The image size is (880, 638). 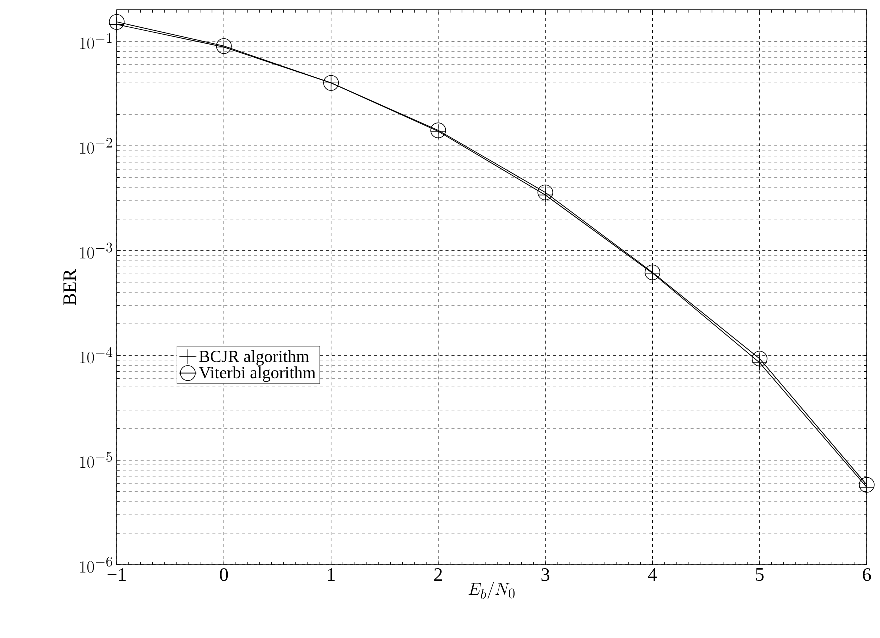 I want to click on x-tick-label: 2, so click(x=438, y=575).